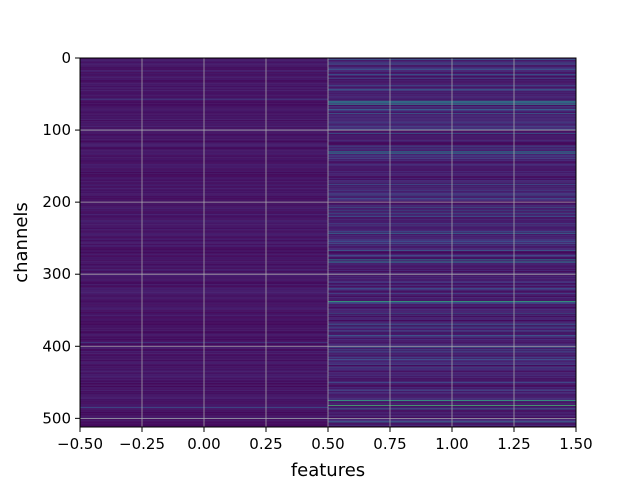 The width and height of the screenshot is (640, 480). I want to click on x-axis-label: features, so click(328, 470).